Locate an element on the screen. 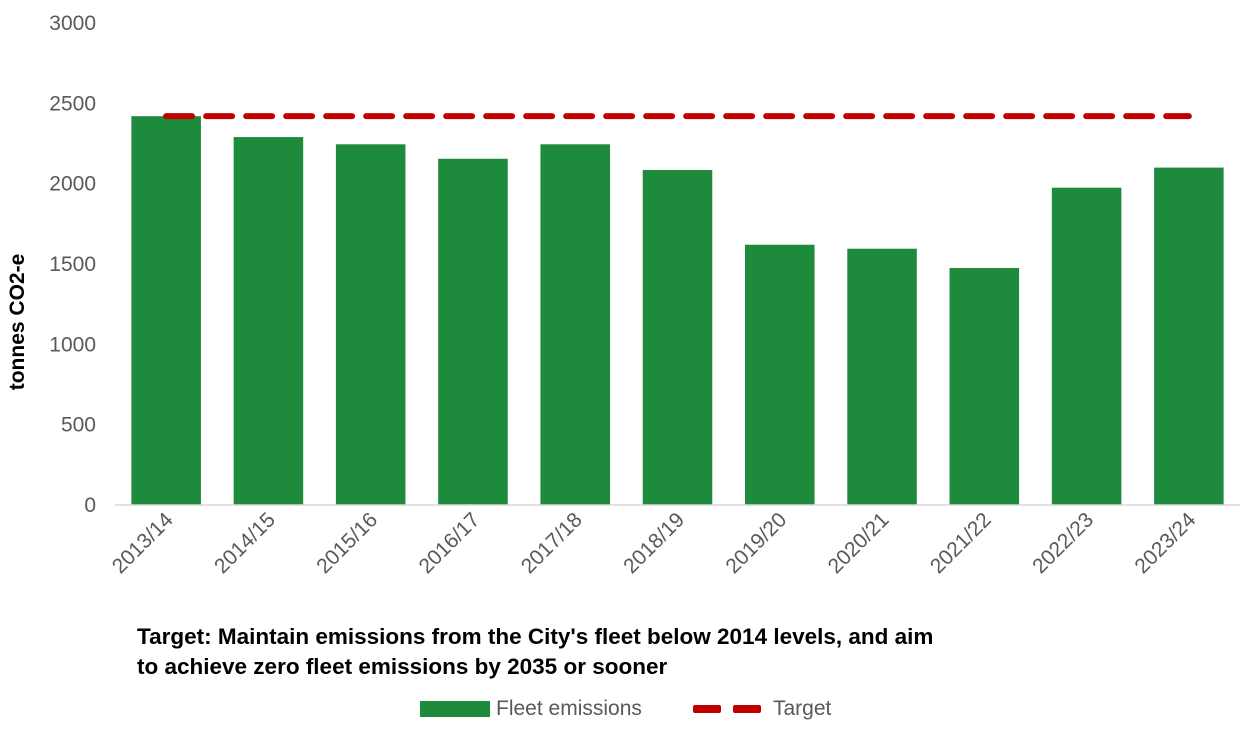 Image resolution: width=1245 pixels, height=729 pixels. legend-swatch-bar is located at coordinates (455, 709).